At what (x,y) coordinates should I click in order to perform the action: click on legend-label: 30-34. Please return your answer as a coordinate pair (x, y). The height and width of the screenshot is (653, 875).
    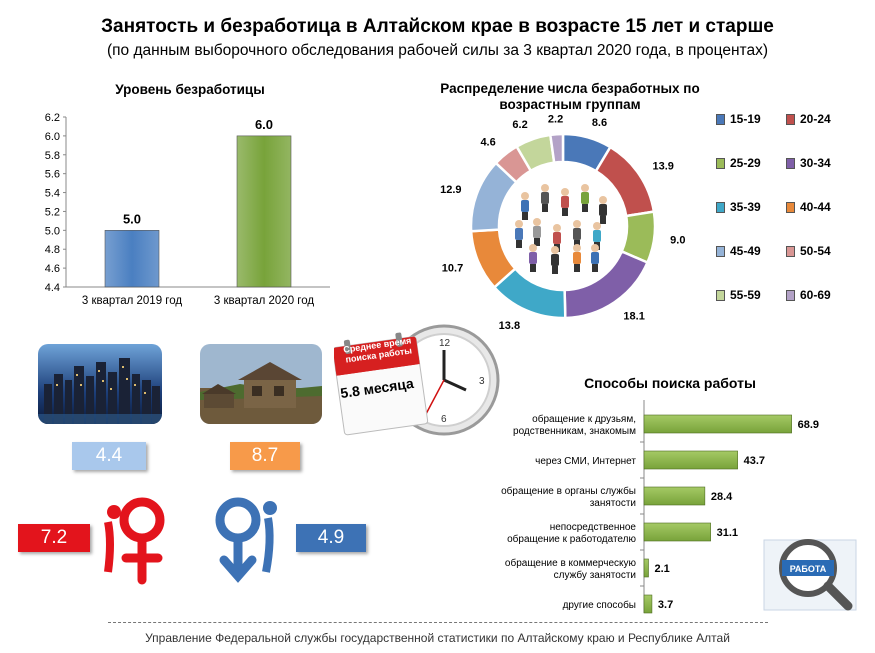
    Looking at the image, I should click on (815, 163).